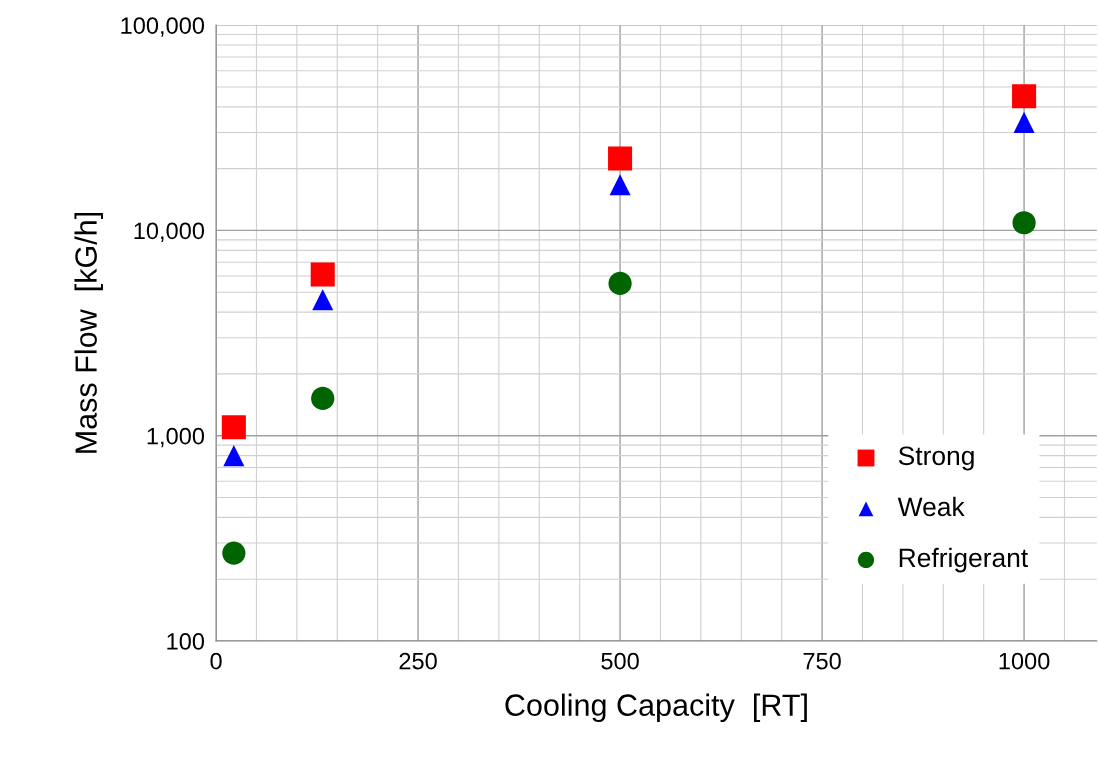 The height and width of the screenshot is (762, 1099). Describe the element at coordinates (964, 560) in the screenshot. I see `legend-label: Refrigerant` at that location.